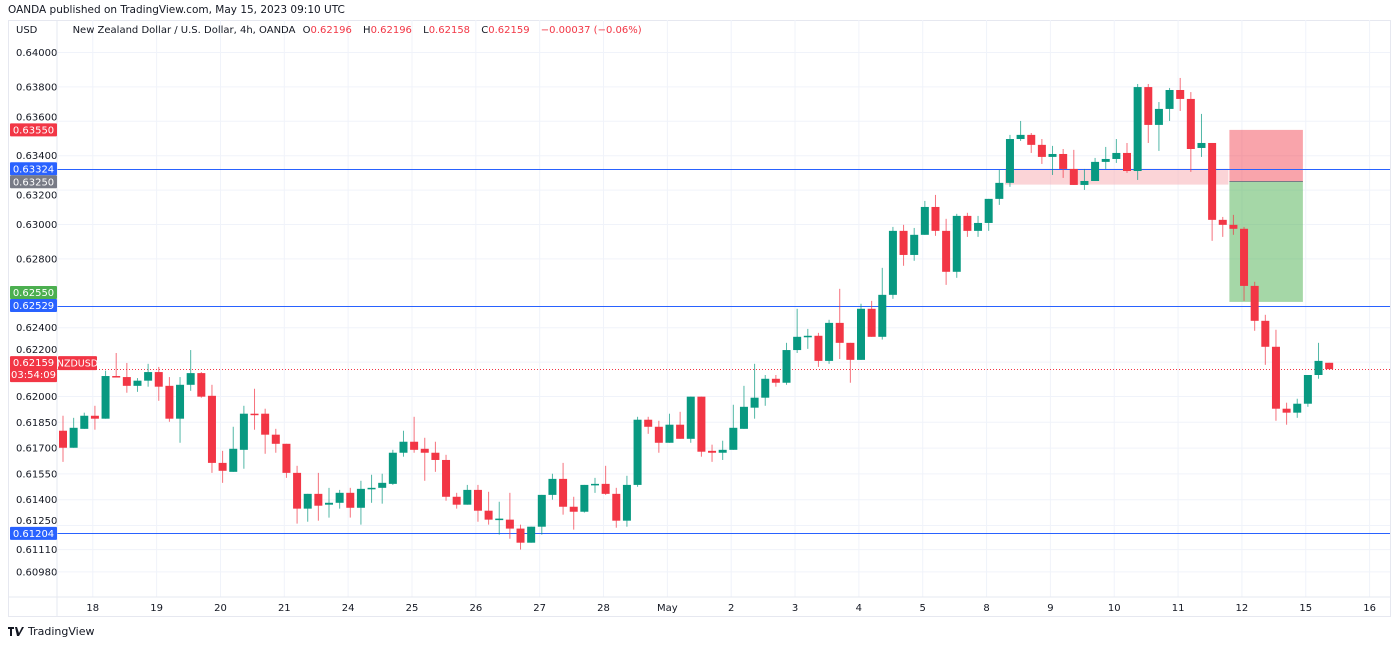 This screenshot has height=645, width=1400. What do you see at coordinates (33, 182) in the screenshot?
I see `entry-price-label: 0.63250` at bounding box center [33, 182].